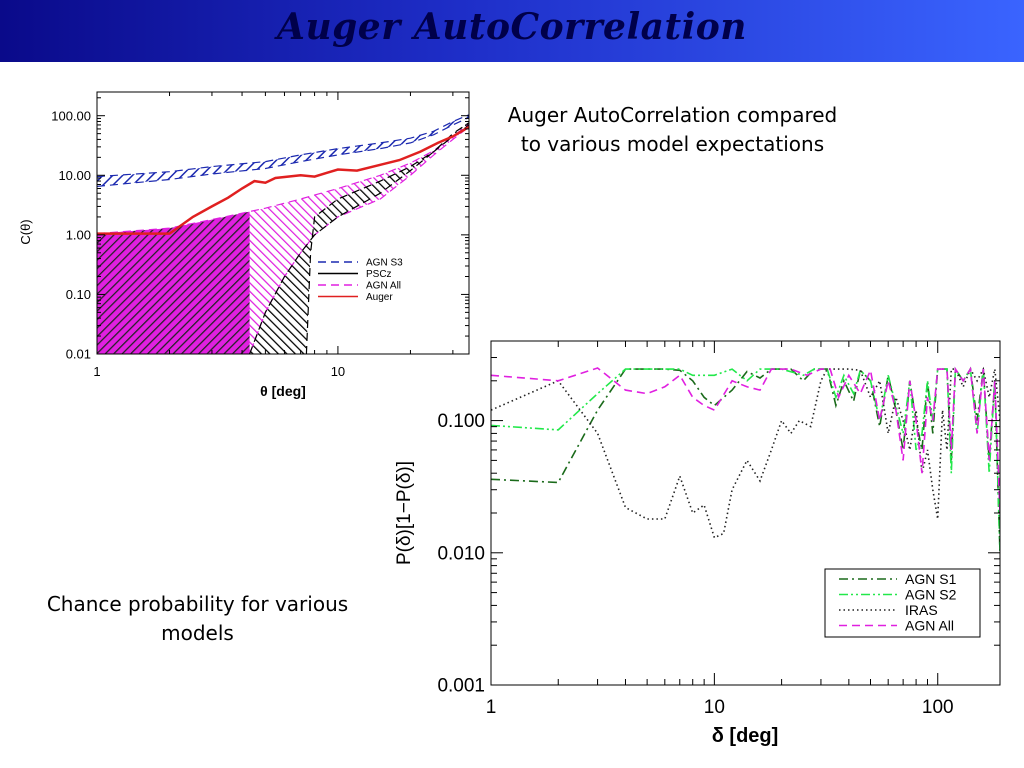 This screenshot has height=768, width=1024. What do you see at coordinates (78, 234) in the screenshot?
I see `y-tick-label: 1.00` at bounding box center [78, 234].